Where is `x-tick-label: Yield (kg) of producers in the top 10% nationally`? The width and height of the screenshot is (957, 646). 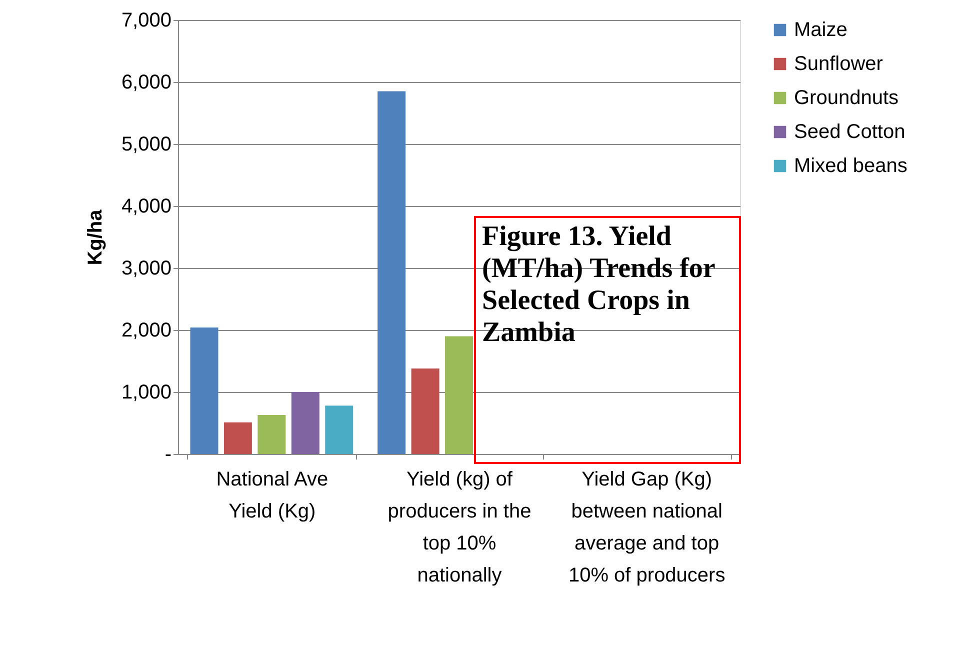 x-tick-label: Yield (kg) of producers in the top 10% nationally is located at coordinates (460, 527).